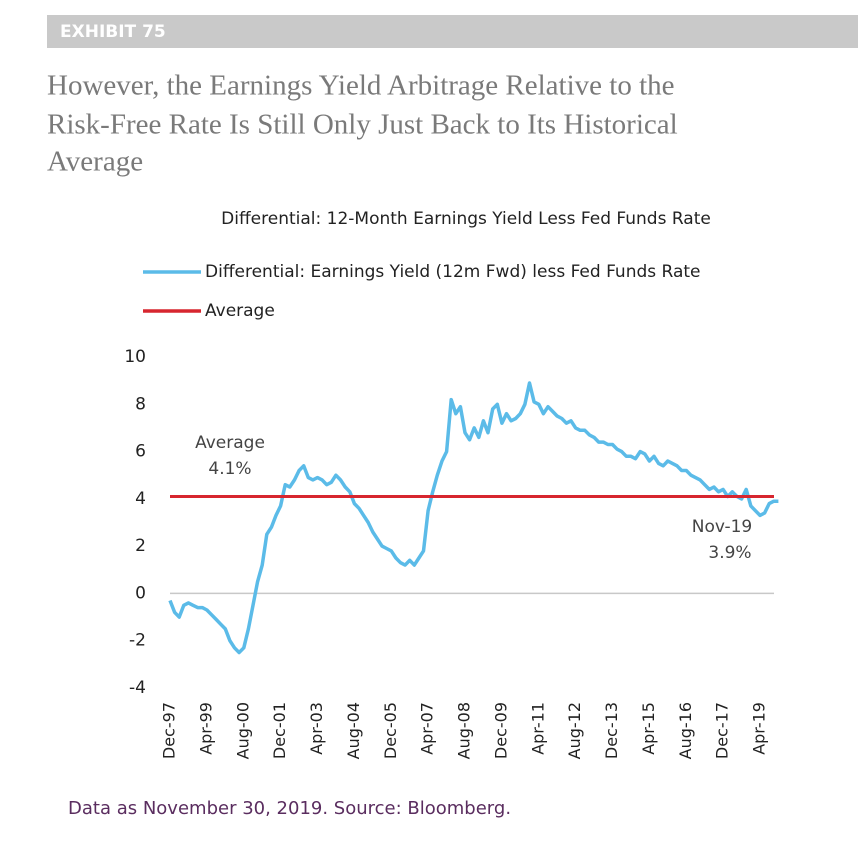  Describe the element at coordinates (229, 469) in the screenshot. I see `average-value-label: 4.1%` at that location.